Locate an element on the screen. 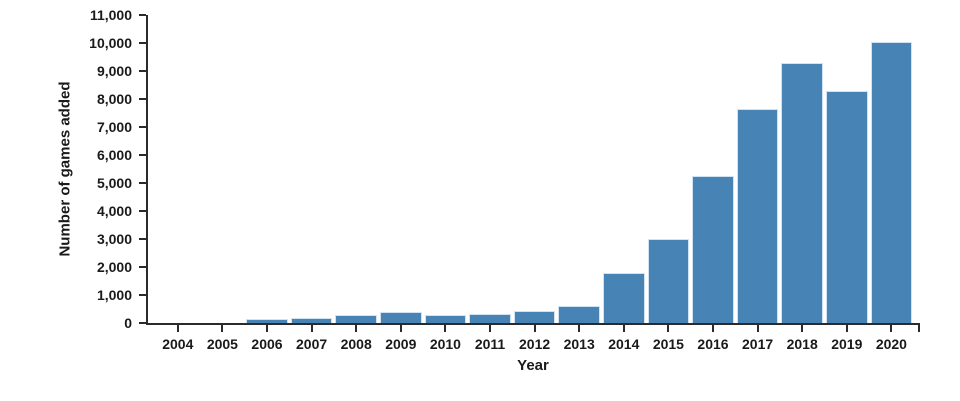 This screenshot has height=401, width=960. bar-2007 is located at coordinates (311, 320).